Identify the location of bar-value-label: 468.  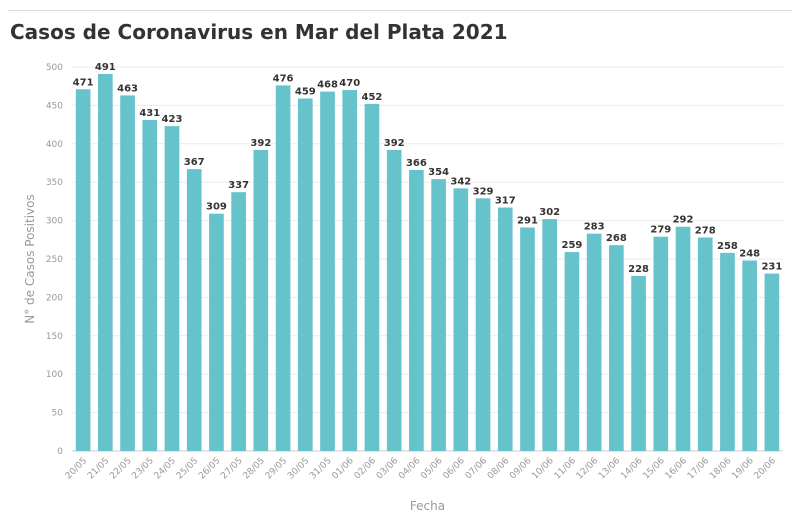
(327, 85).